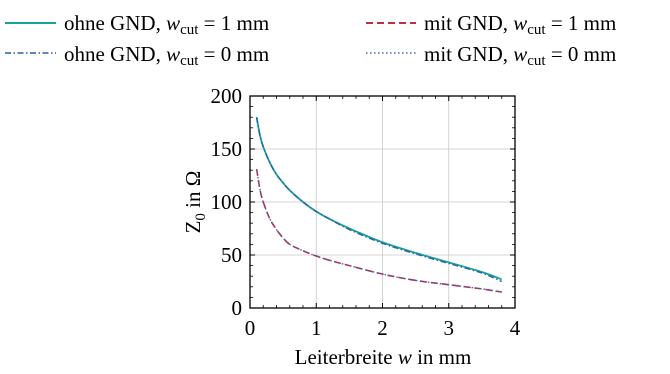  What do you see at coordinates (227, 202) in the screenshot?
I see `y-tick-label-100: 100` at bounding box center [227, 202].